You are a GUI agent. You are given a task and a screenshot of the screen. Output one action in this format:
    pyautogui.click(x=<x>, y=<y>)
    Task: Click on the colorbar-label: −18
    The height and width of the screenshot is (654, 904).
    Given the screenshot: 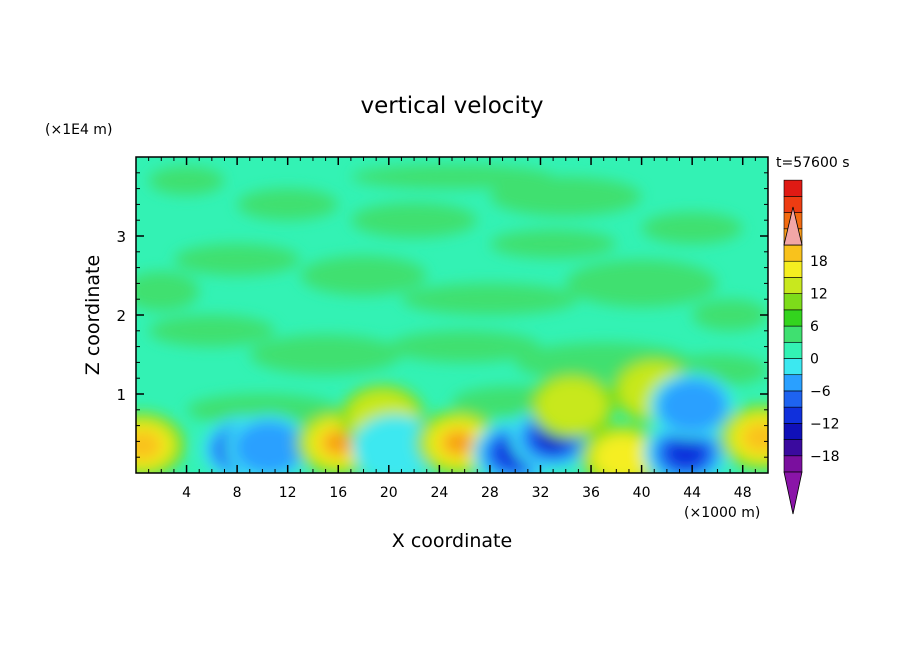 What is the action you would take?
    pyautogui.click(x=825, y=457)
    